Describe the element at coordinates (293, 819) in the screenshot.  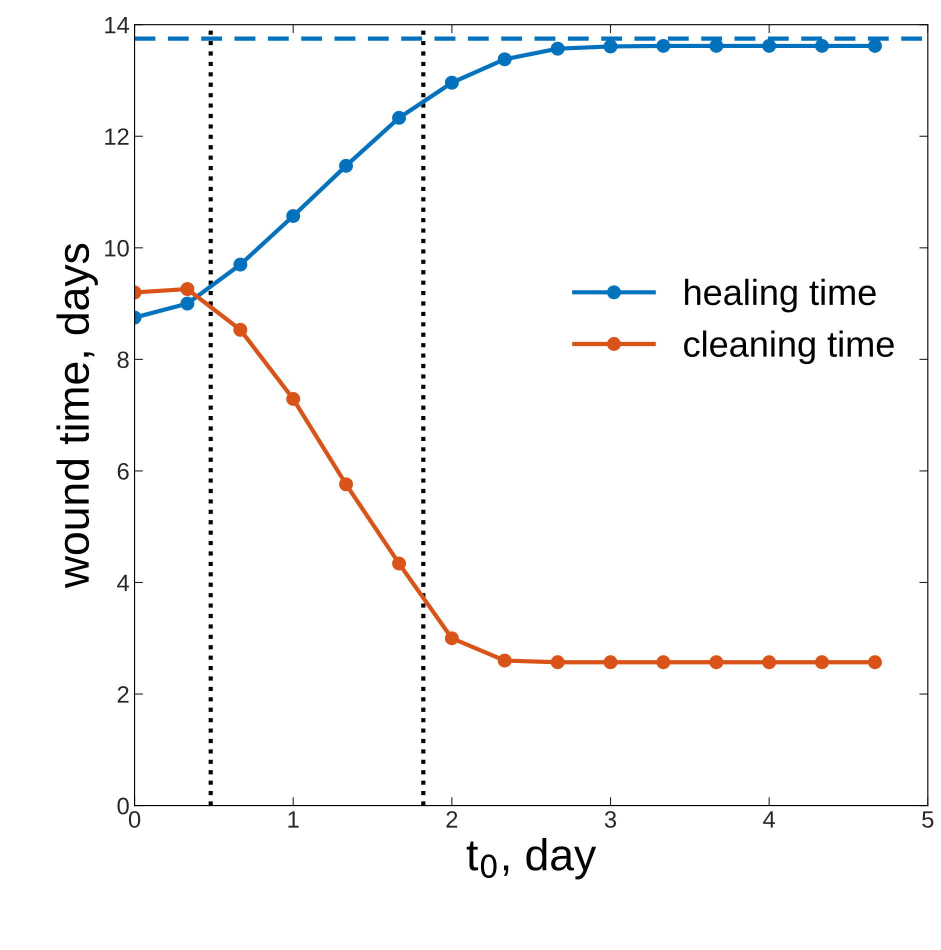
I see `x-tick-label: 1` at that location.